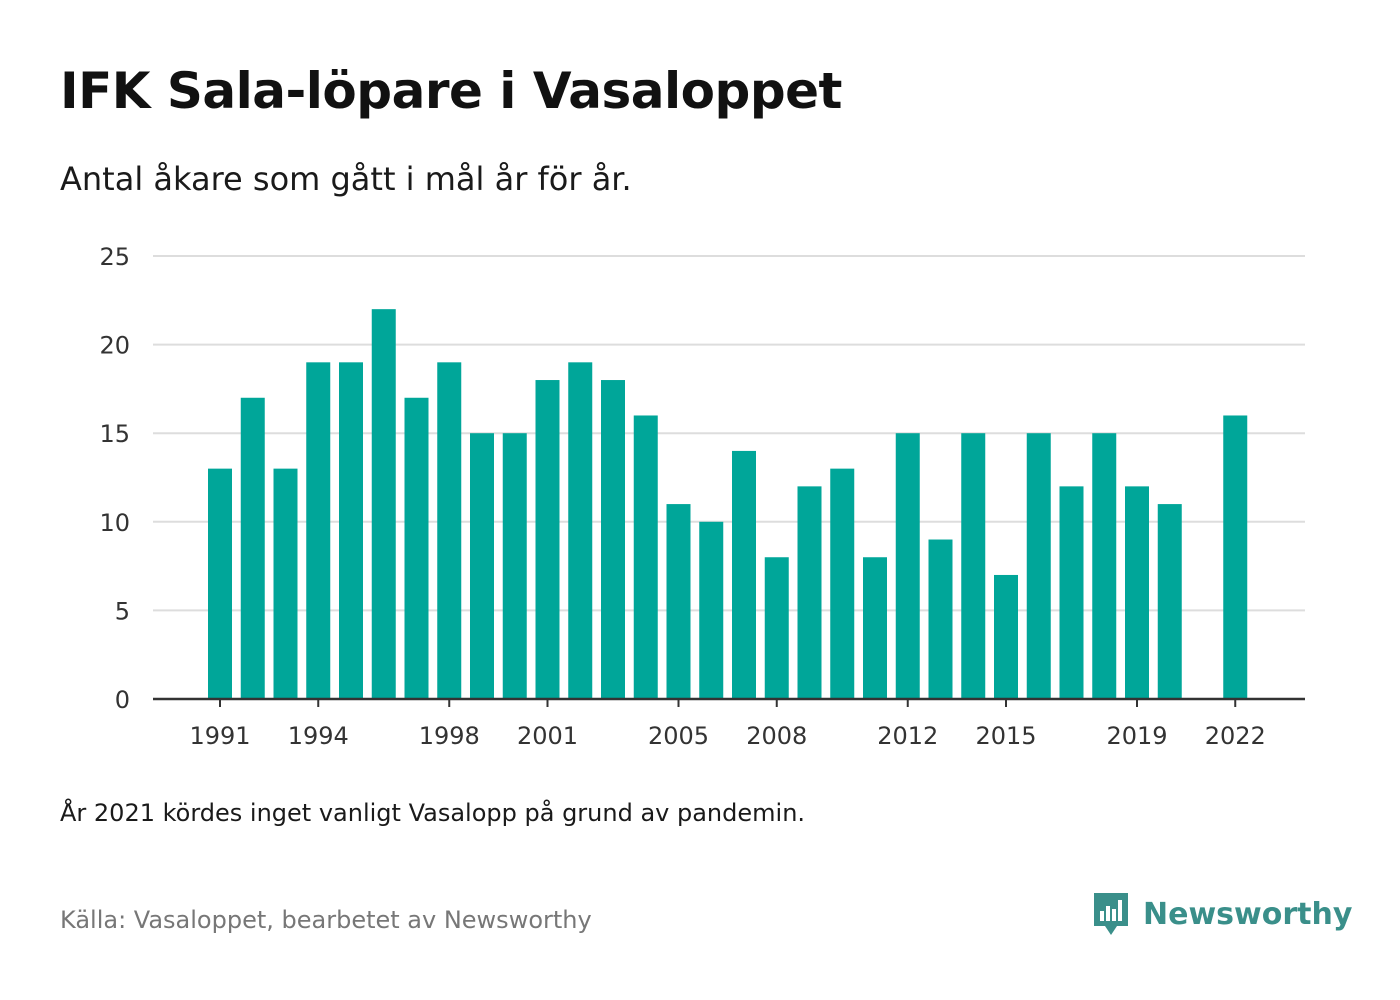 This screenshot has width=1400, height=1000. What do you see at coordinates (711, 610) in the screenshot?
I see `bar-2006` at bounding box center [711, 610].